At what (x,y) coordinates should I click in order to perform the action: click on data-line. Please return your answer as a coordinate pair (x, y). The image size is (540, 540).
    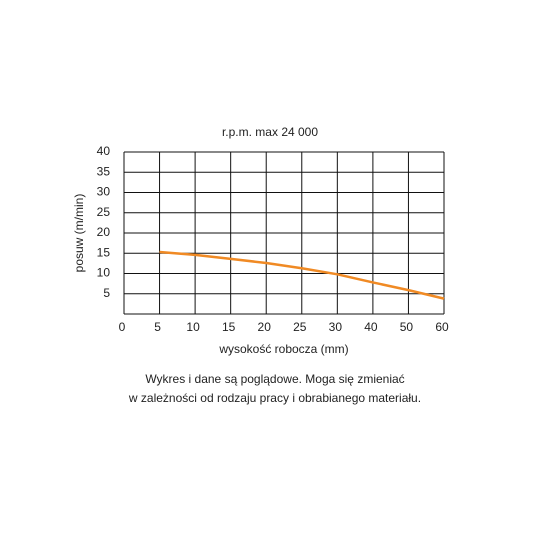
    Looking at the image, I should click on (302, 275).